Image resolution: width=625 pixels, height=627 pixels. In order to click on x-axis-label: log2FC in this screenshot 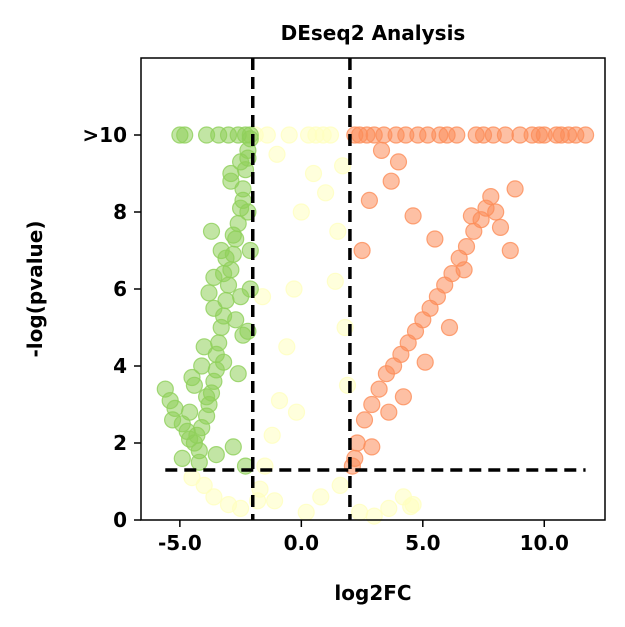, I will do `click(372, 593)`.